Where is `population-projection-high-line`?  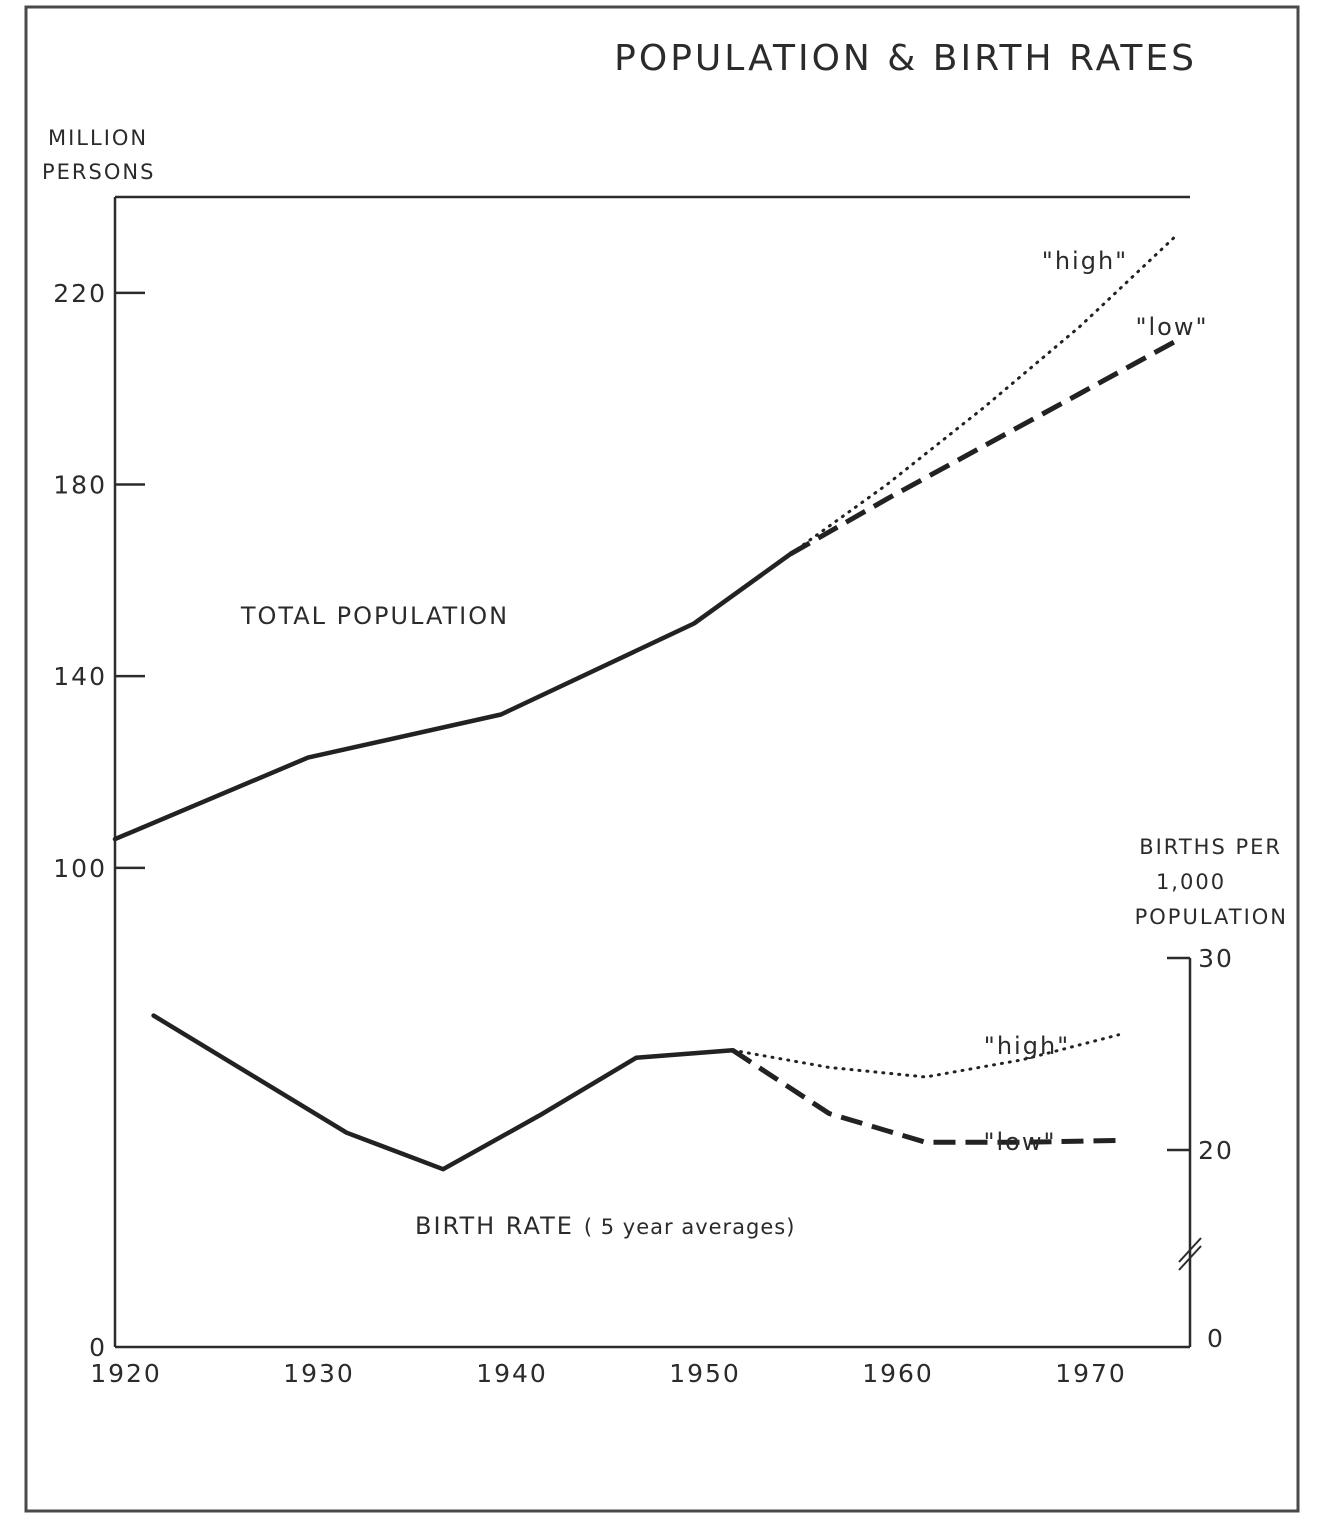
population-projection-high-line is located at coordinates (983, 394).